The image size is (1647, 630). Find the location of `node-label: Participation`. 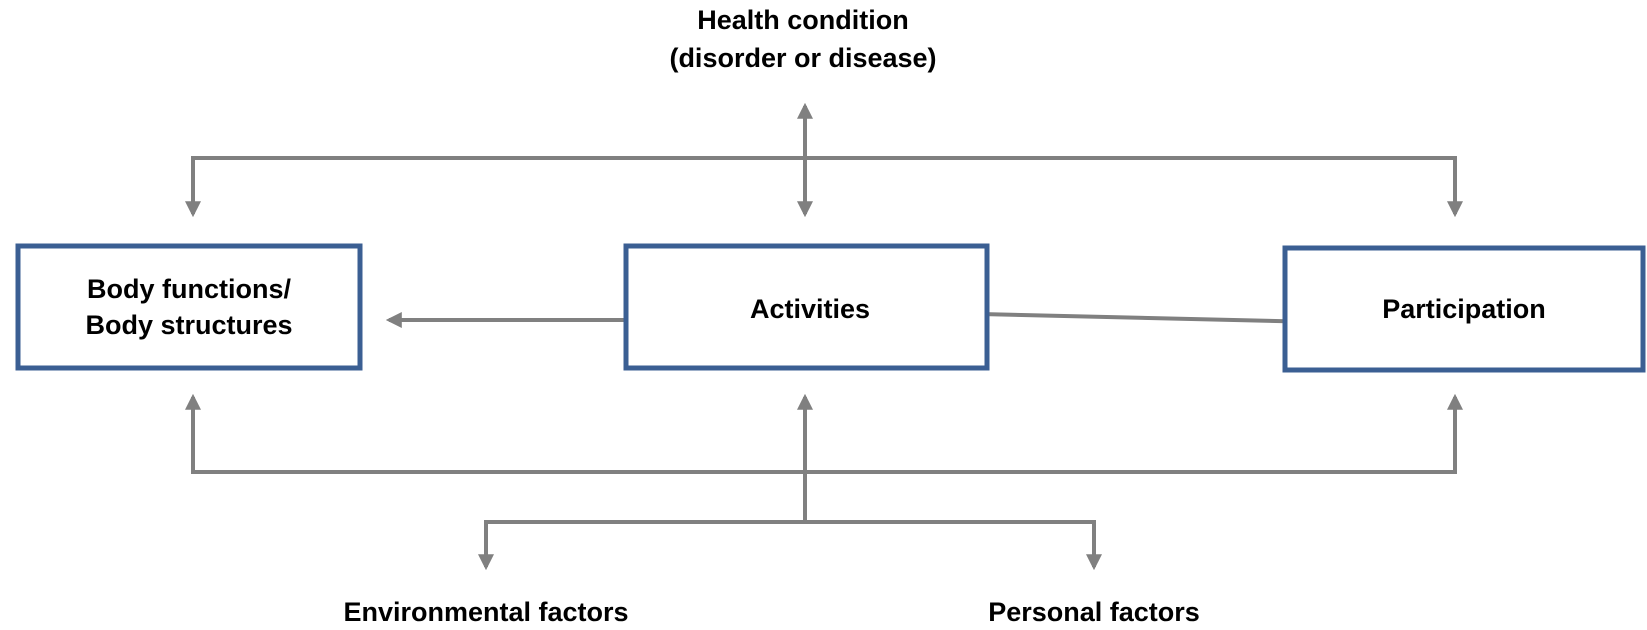

node-label: Participation is located at coordinates (1464, 309).